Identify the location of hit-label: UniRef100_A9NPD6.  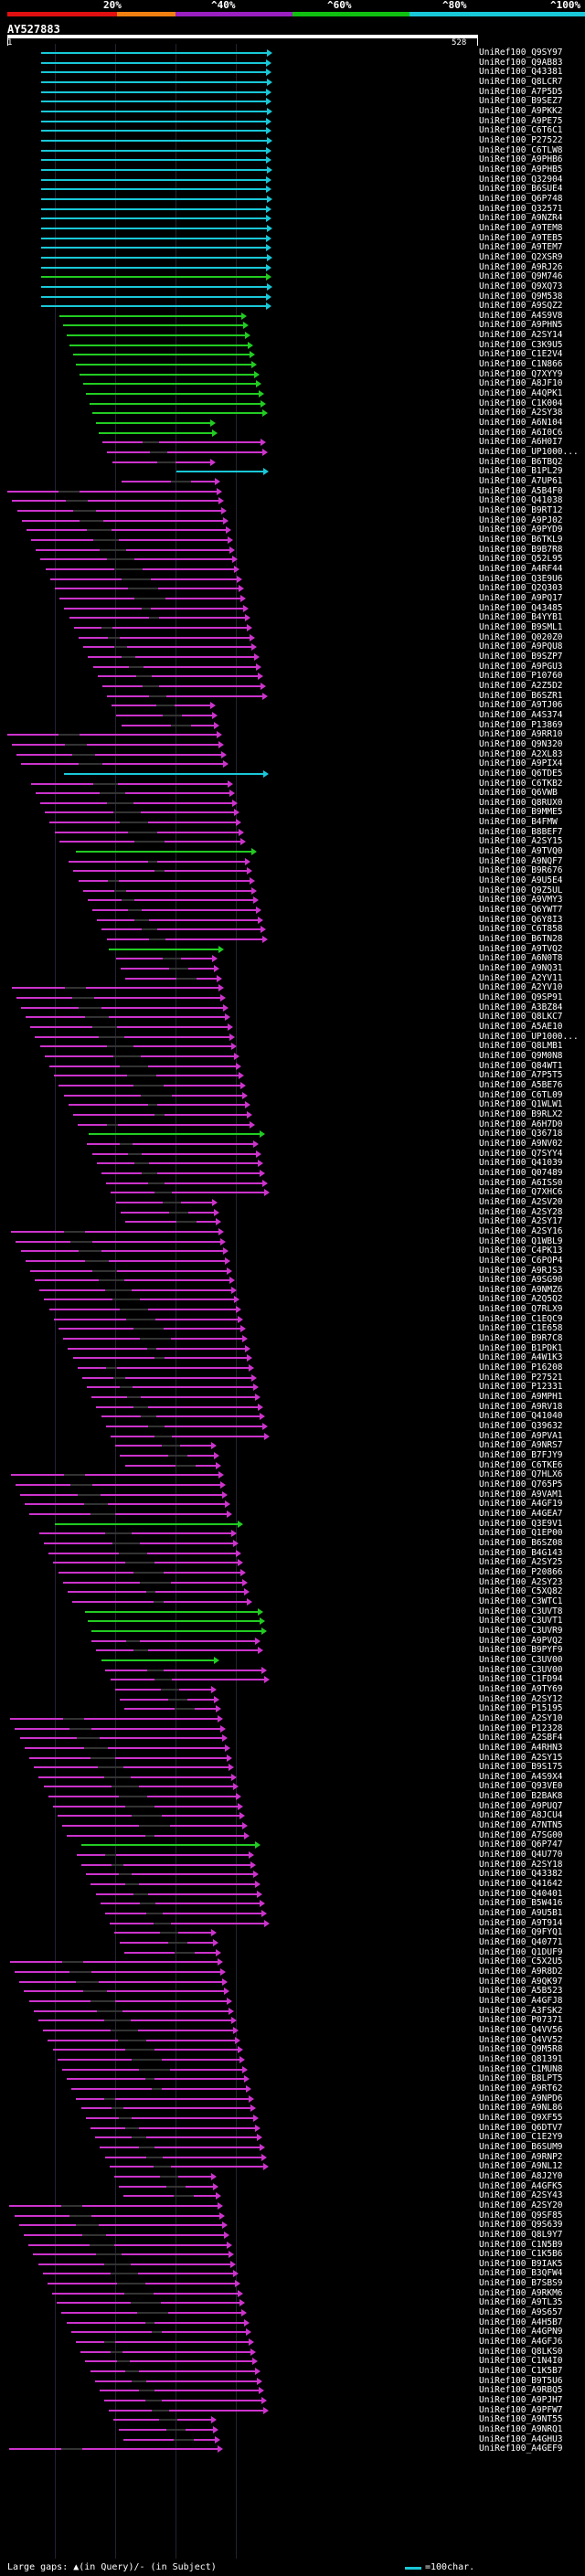
(521, 2098).